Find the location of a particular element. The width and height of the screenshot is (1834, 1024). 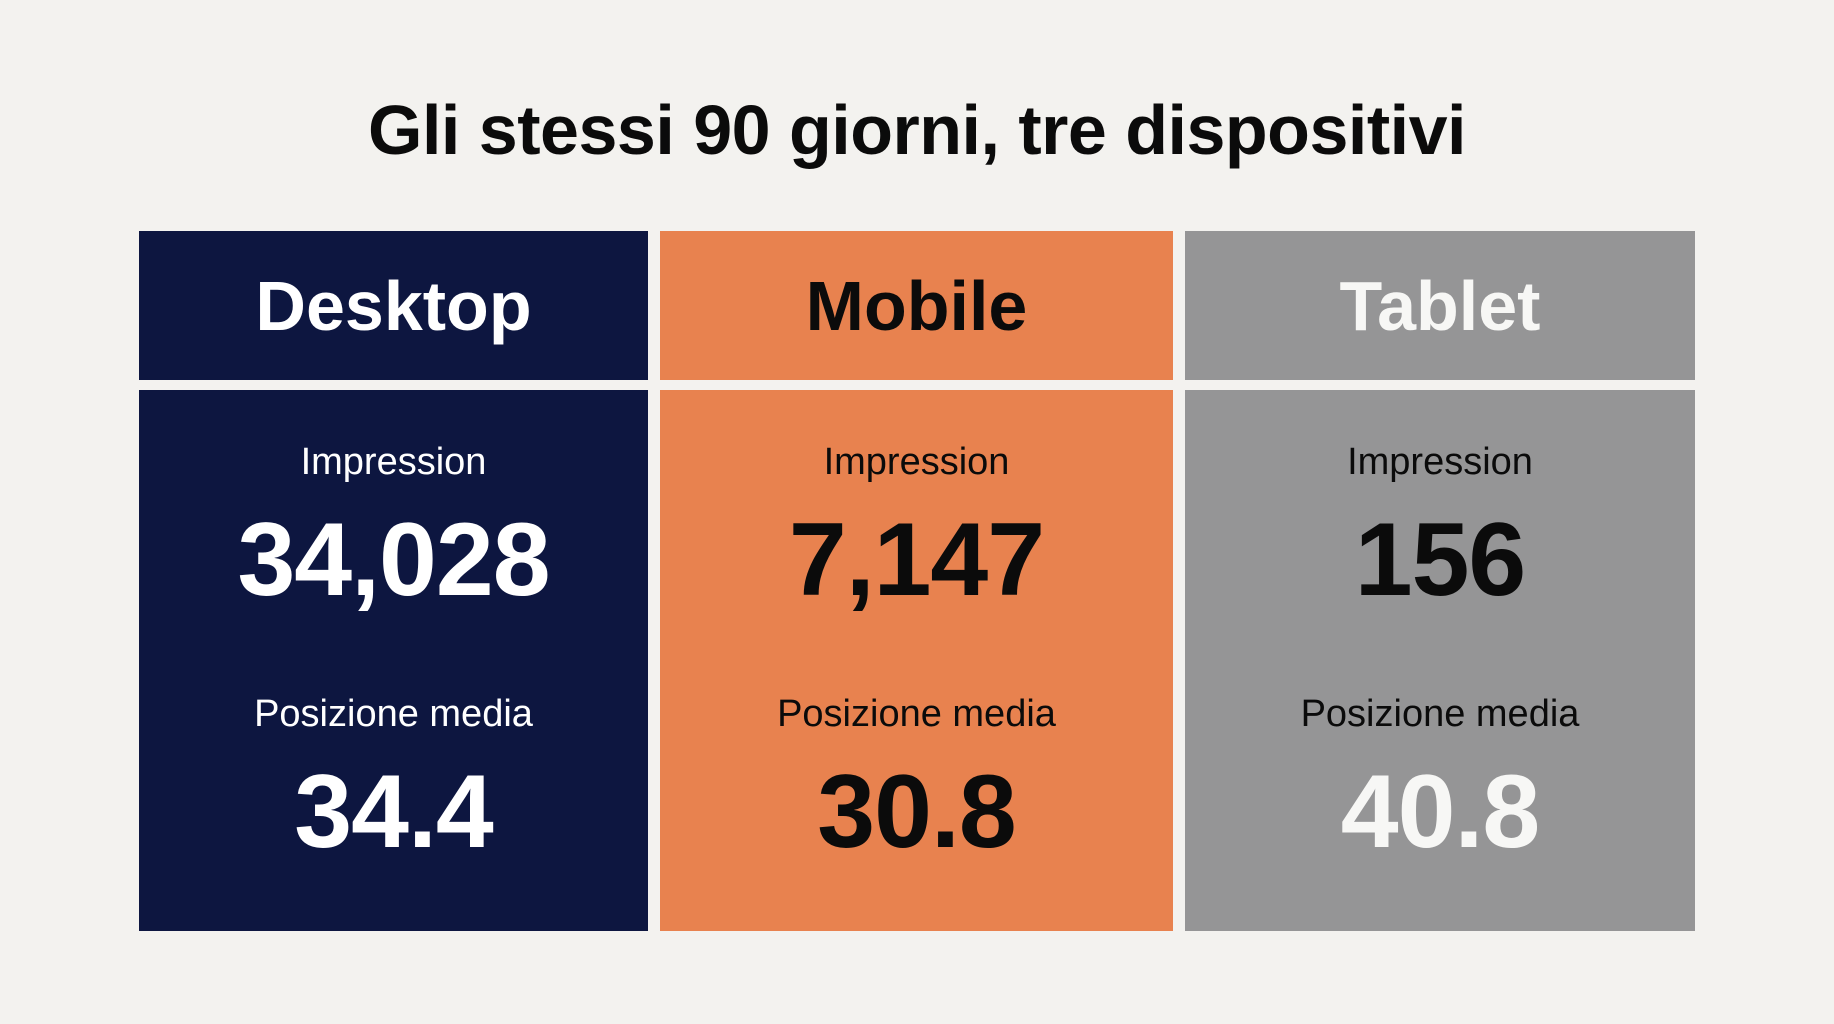

device-header-desktop: Desktop is located at coordinates (393, 305).